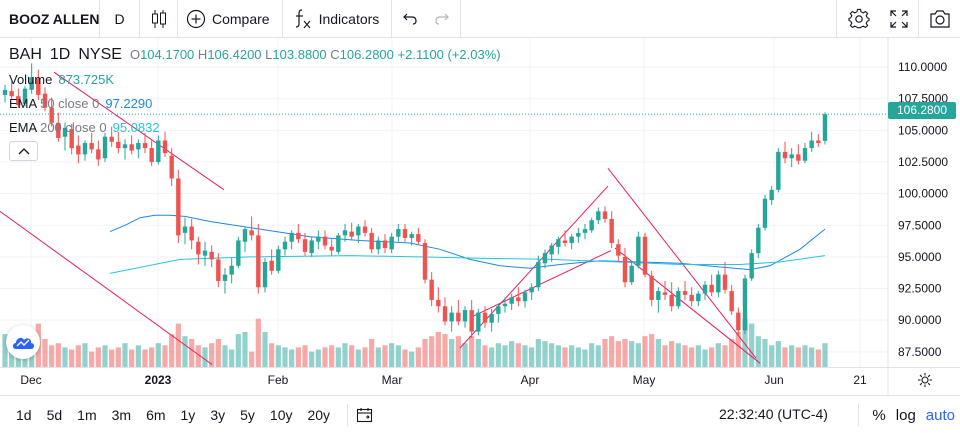 The image size is (960, 433). Describe the element at coordinates (442, 19) in the screenshot. I see `redo-icon` at that location.